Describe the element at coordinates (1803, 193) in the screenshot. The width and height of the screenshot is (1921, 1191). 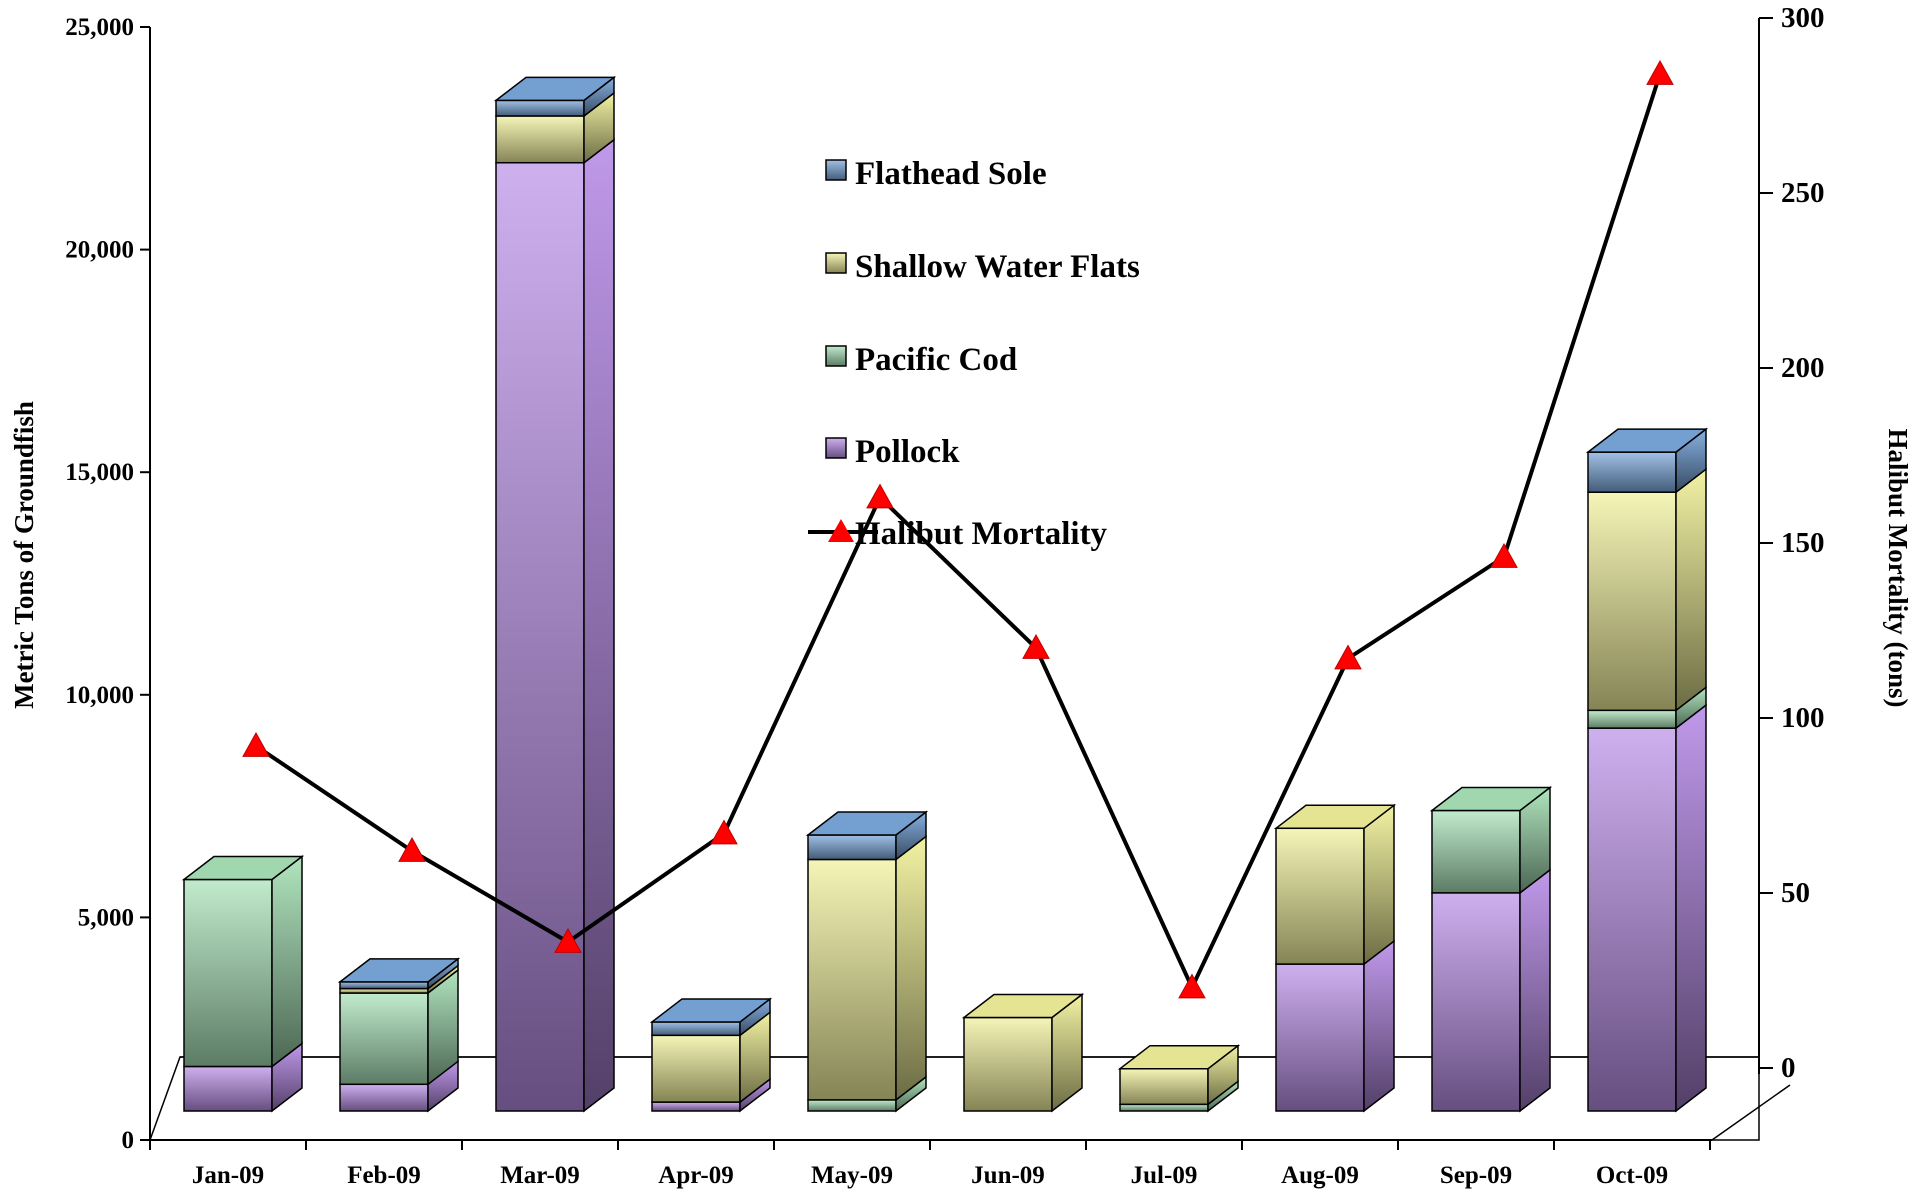
I see `y2-tick-label: 250` at that location.